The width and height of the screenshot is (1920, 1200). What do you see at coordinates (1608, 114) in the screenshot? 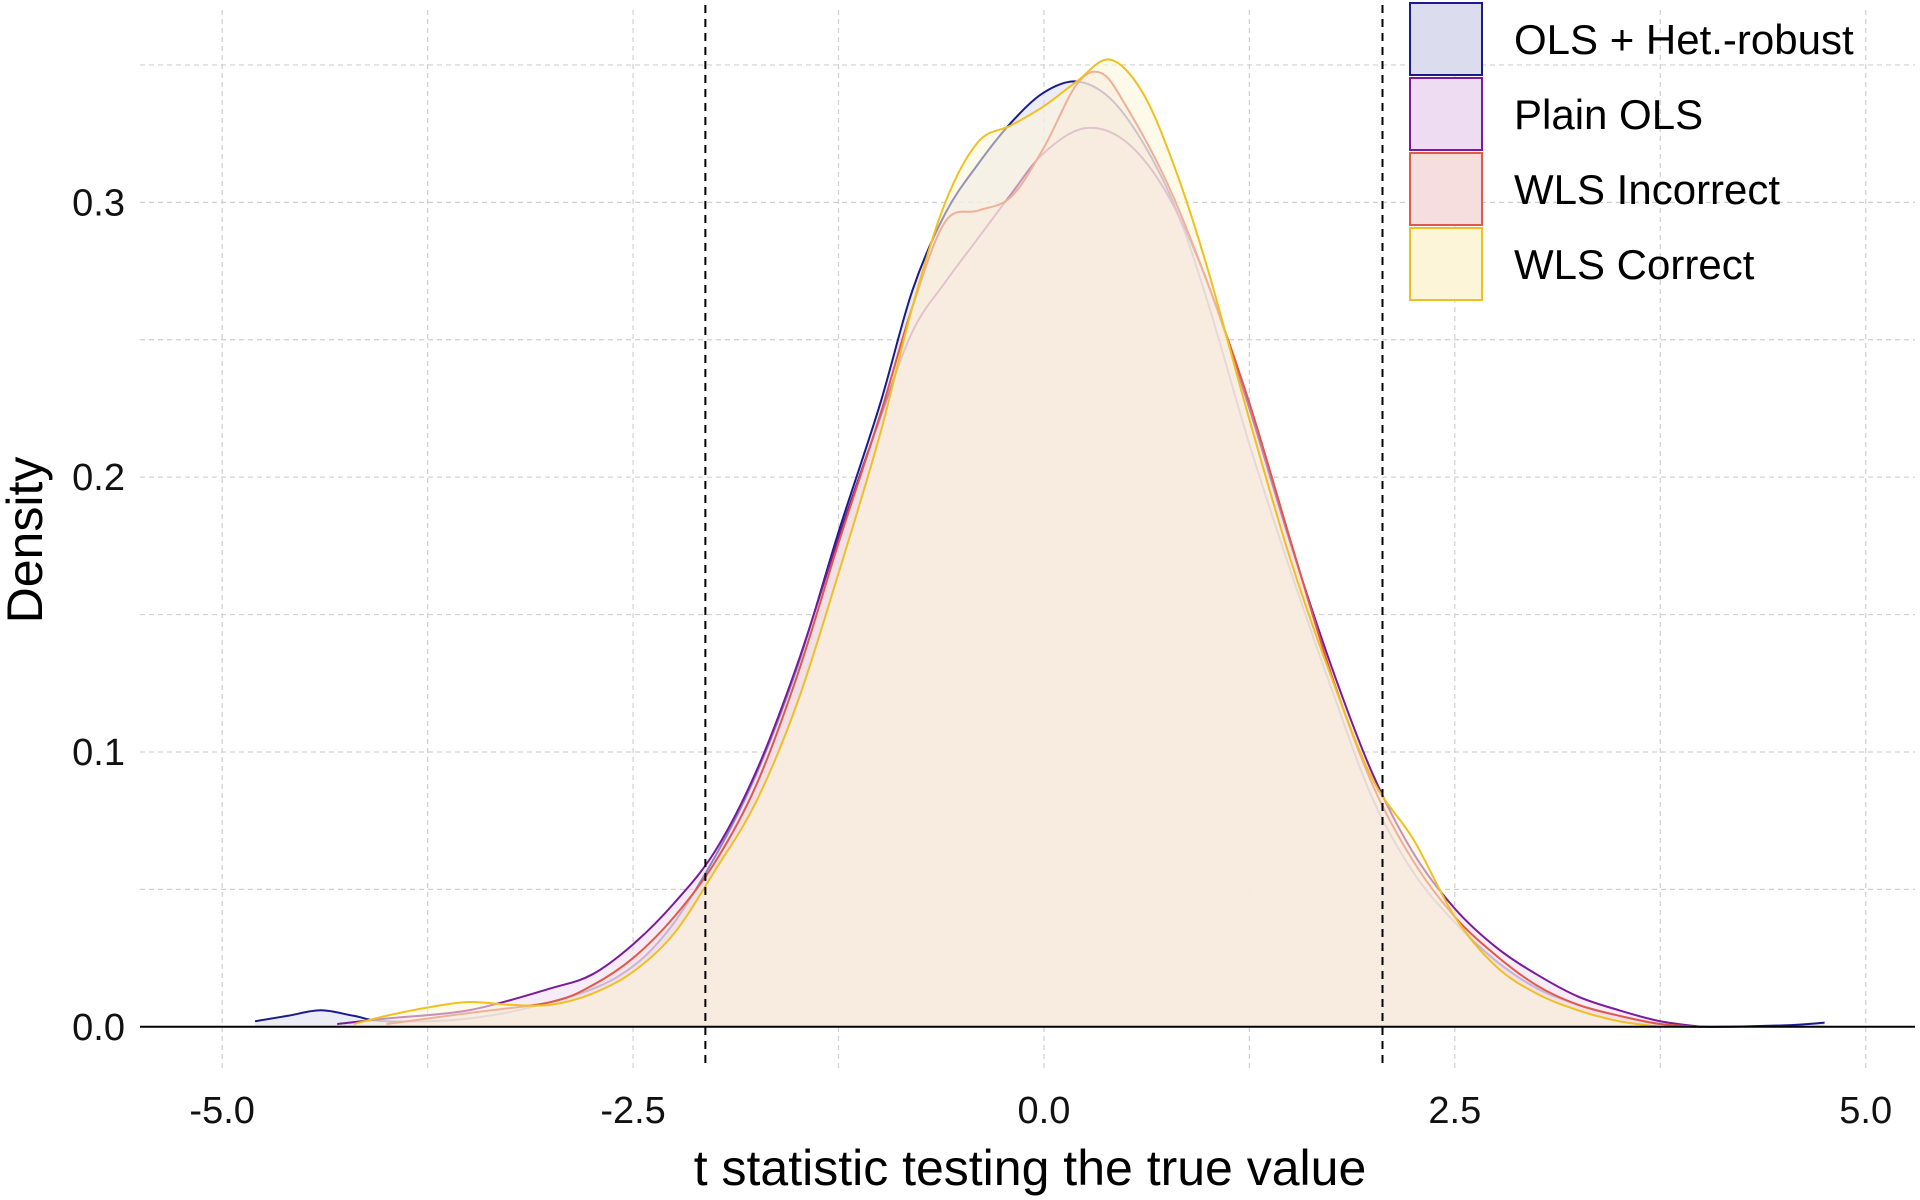
I see `legend-label: Plain OLS` at bounding box center [1608, 114].